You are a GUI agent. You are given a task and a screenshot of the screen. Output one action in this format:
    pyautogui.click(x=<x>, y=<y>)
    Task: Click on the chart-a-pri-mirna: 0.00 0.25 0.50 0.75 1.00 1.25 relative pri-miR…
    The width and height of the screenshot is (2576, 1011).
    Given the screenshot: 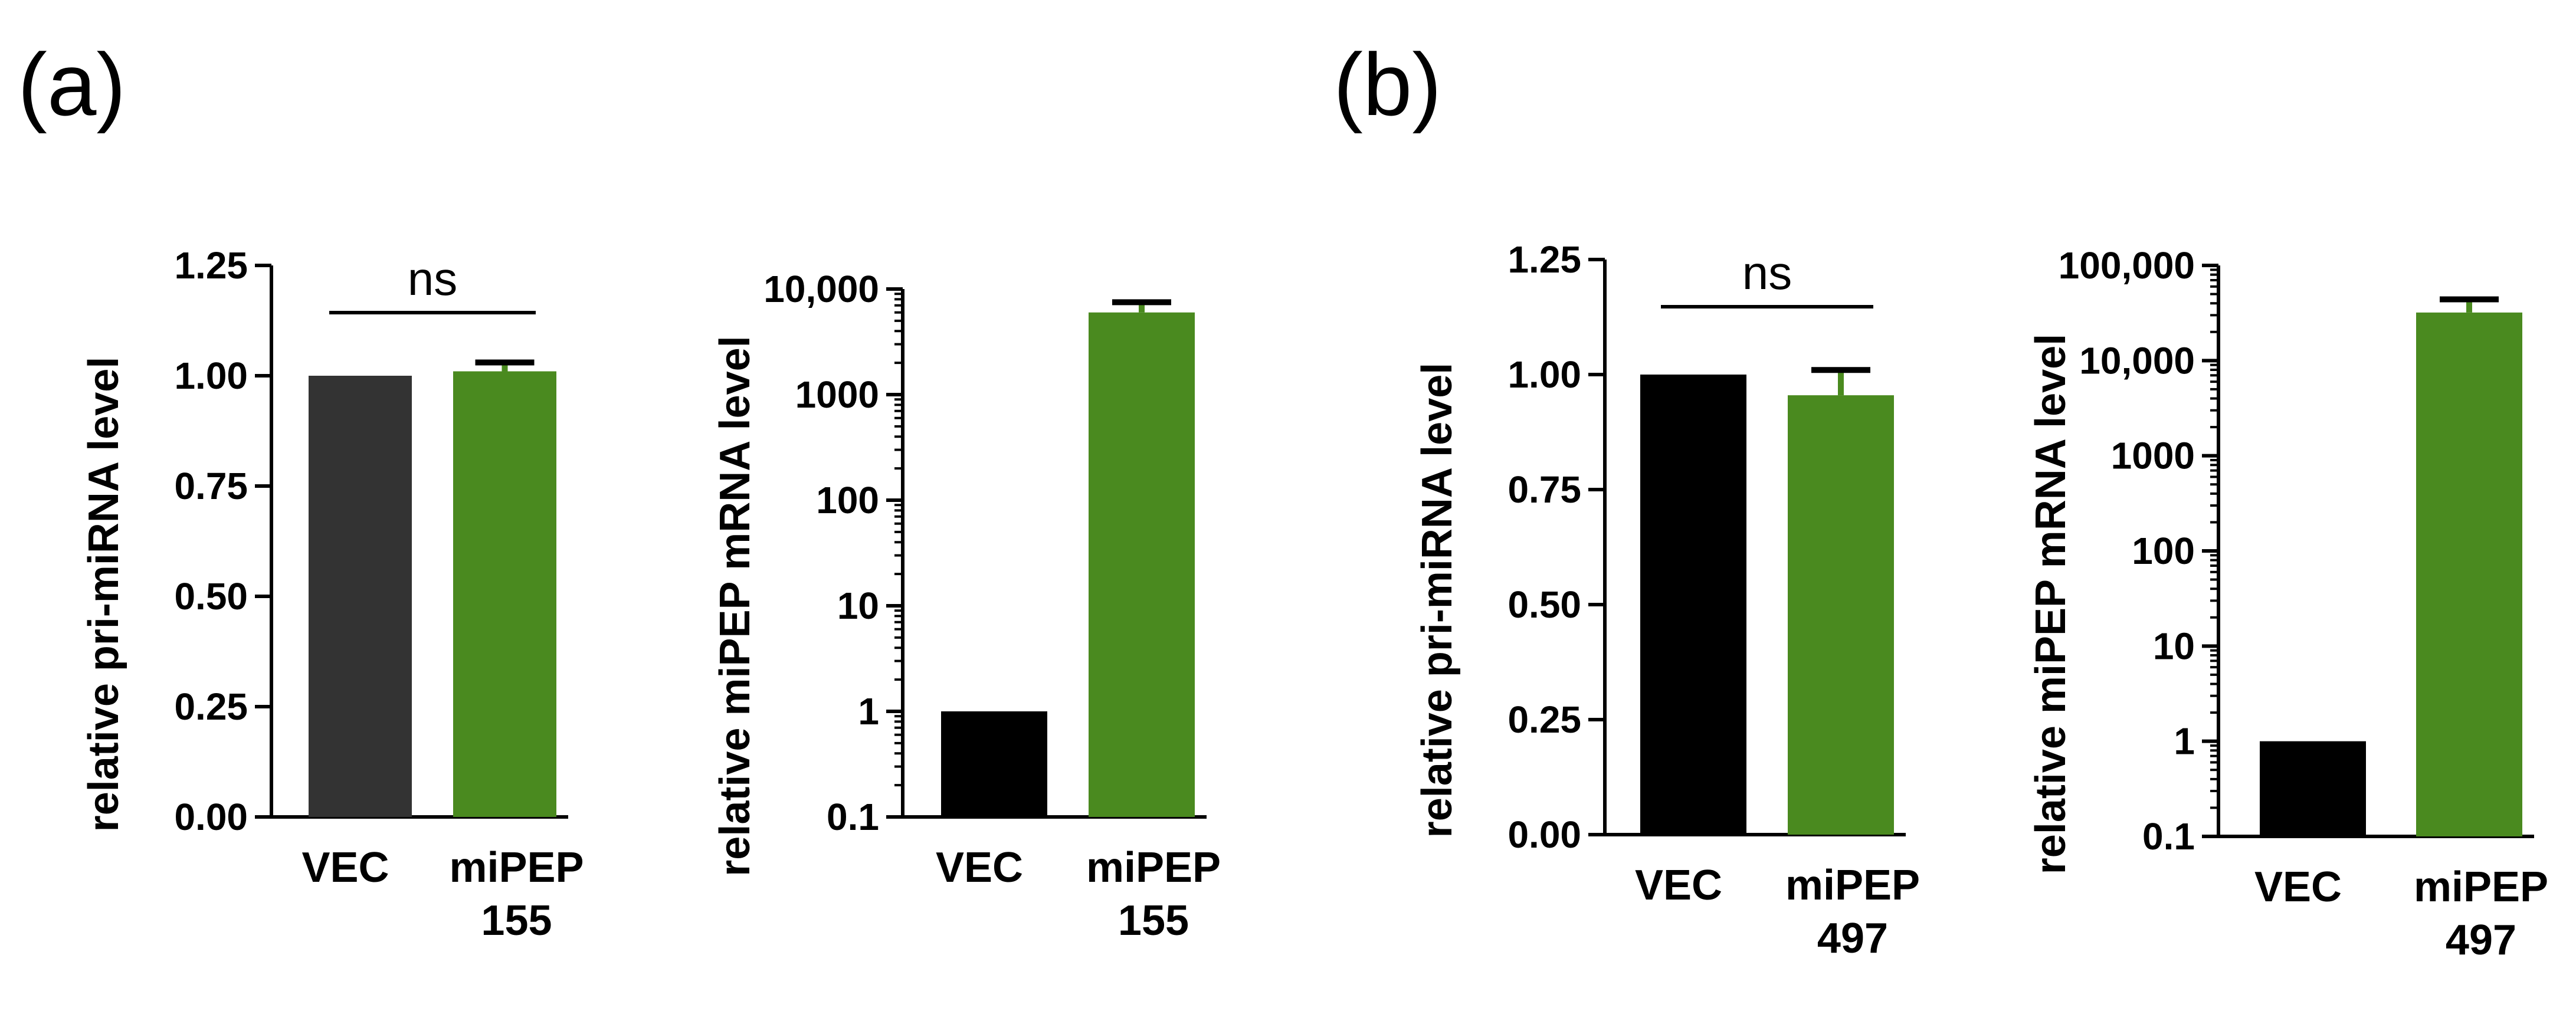 What is the action you would take?
    pyautogui.click(x=332, y=594)
    